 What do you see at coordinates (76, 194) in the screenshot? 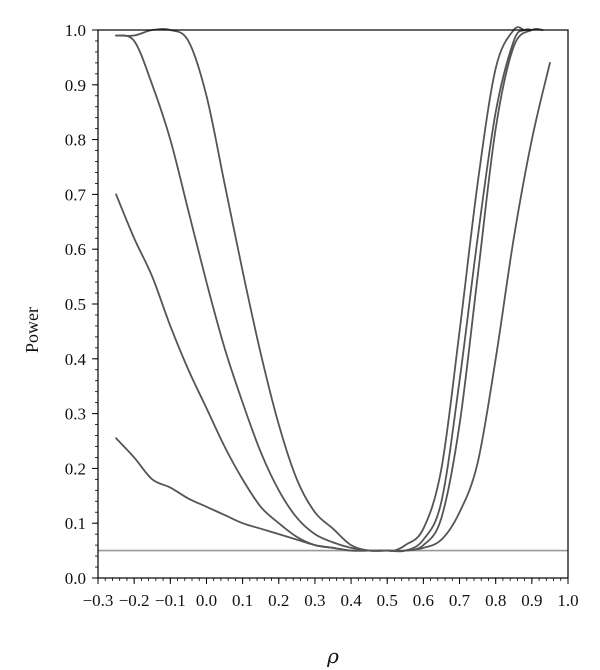
I see `y-tick-label: 0.7` at bounding box center [76, 194].